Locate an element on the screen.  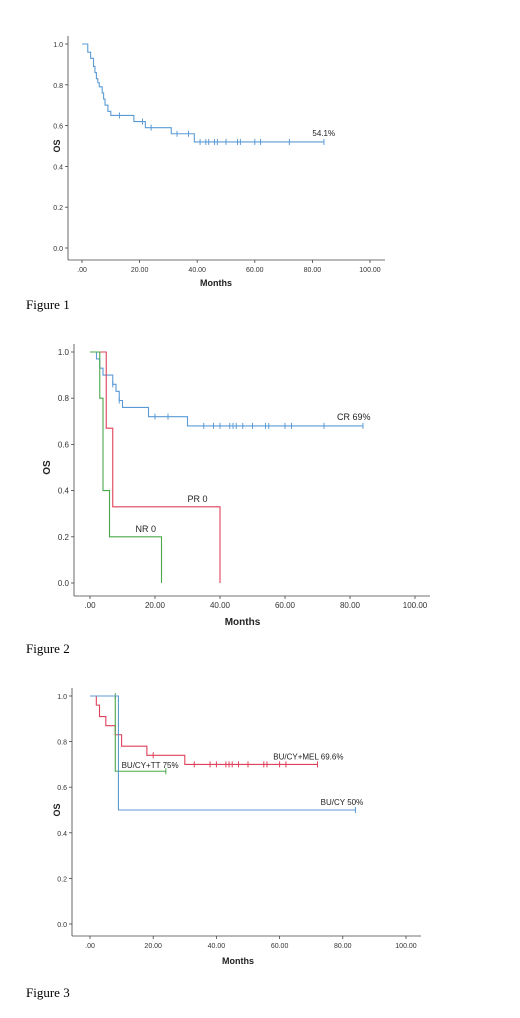
figure-2-caption: Figure 2 is located at coordinates (48, 648).